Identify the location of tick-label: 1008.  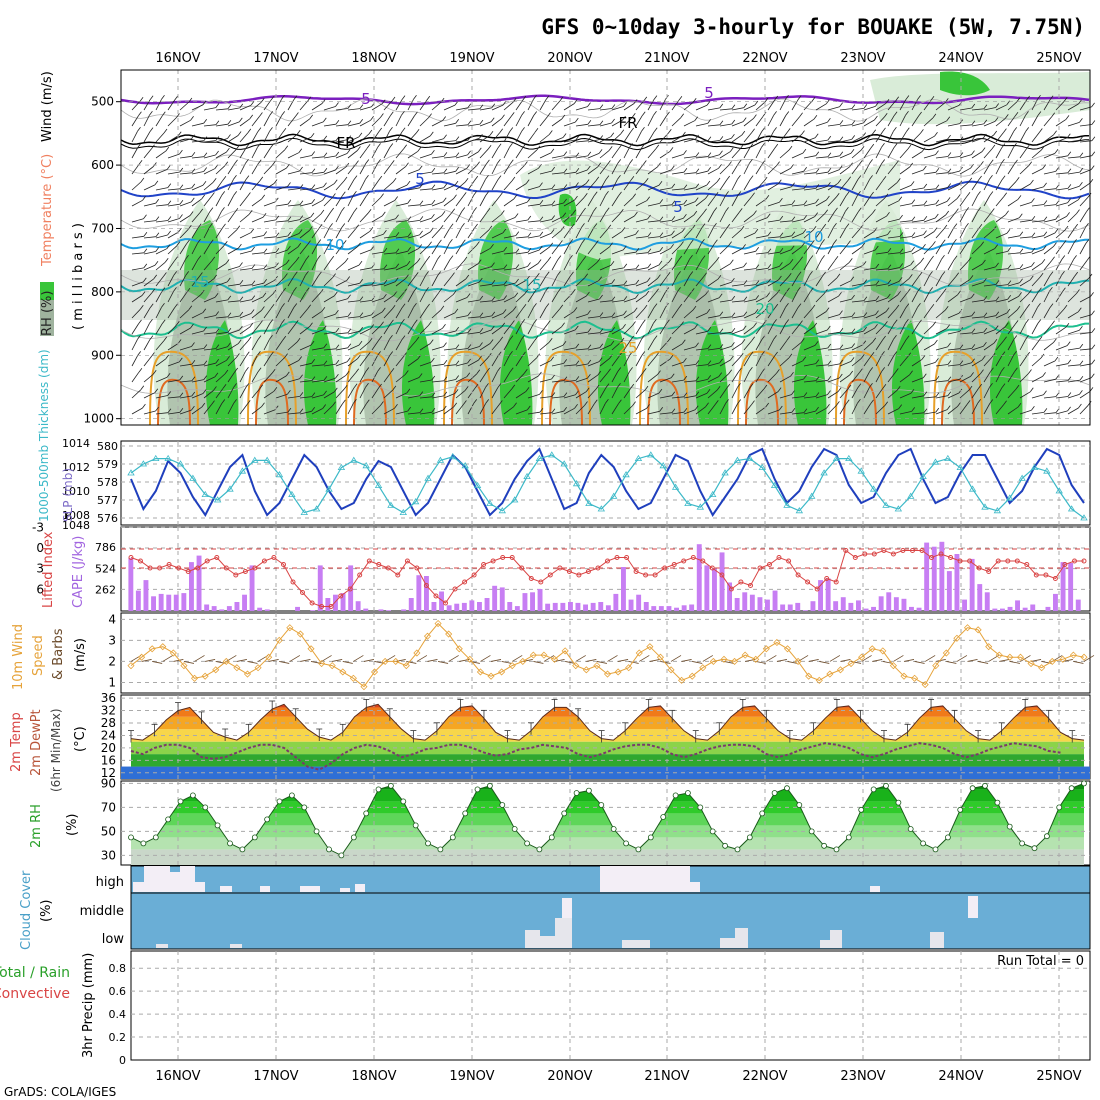
(76, 515).